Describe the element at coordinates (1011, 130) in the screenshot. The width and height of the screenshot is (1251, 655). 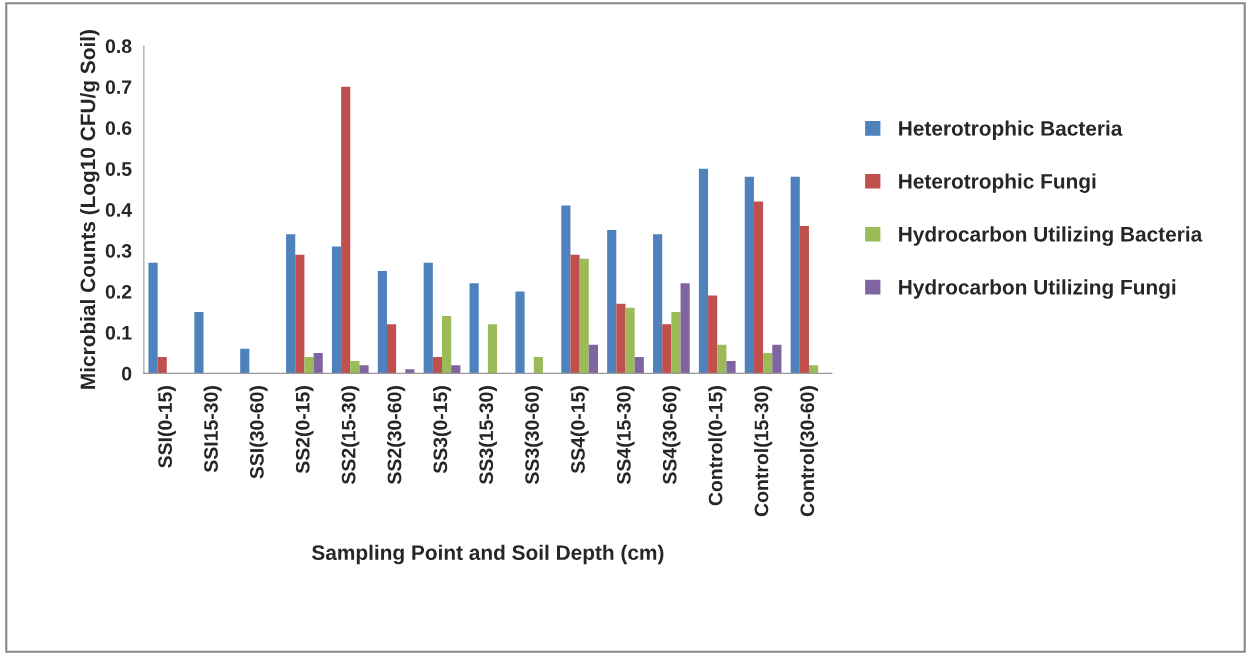
I see `legend-label: Heterotrophic Bacteria` at that location.